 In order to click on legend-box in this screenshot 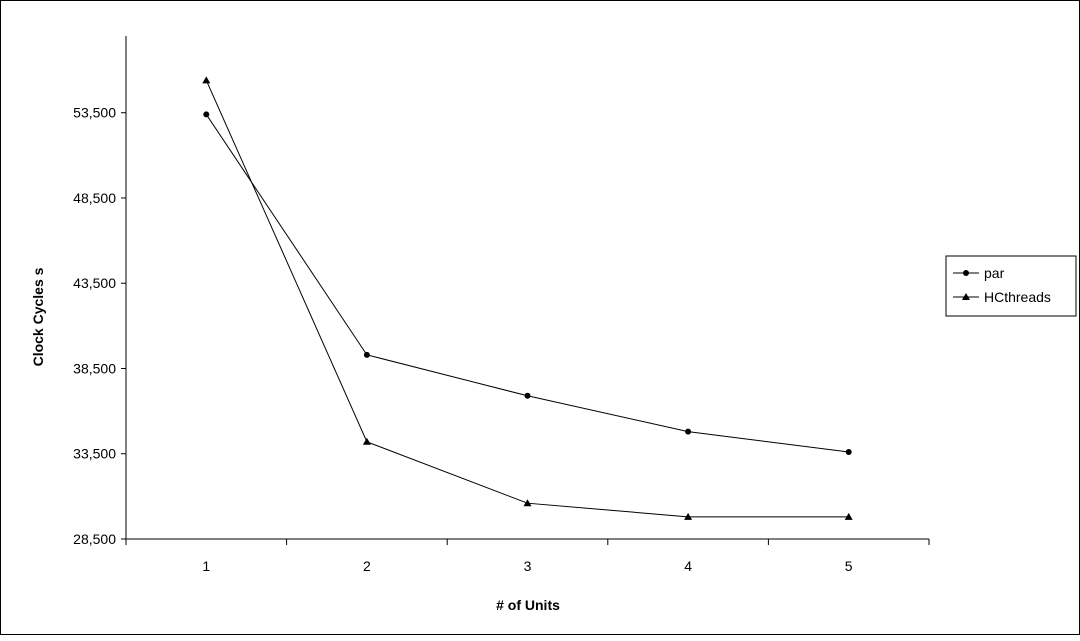, I will do `click(1011, 286)`.